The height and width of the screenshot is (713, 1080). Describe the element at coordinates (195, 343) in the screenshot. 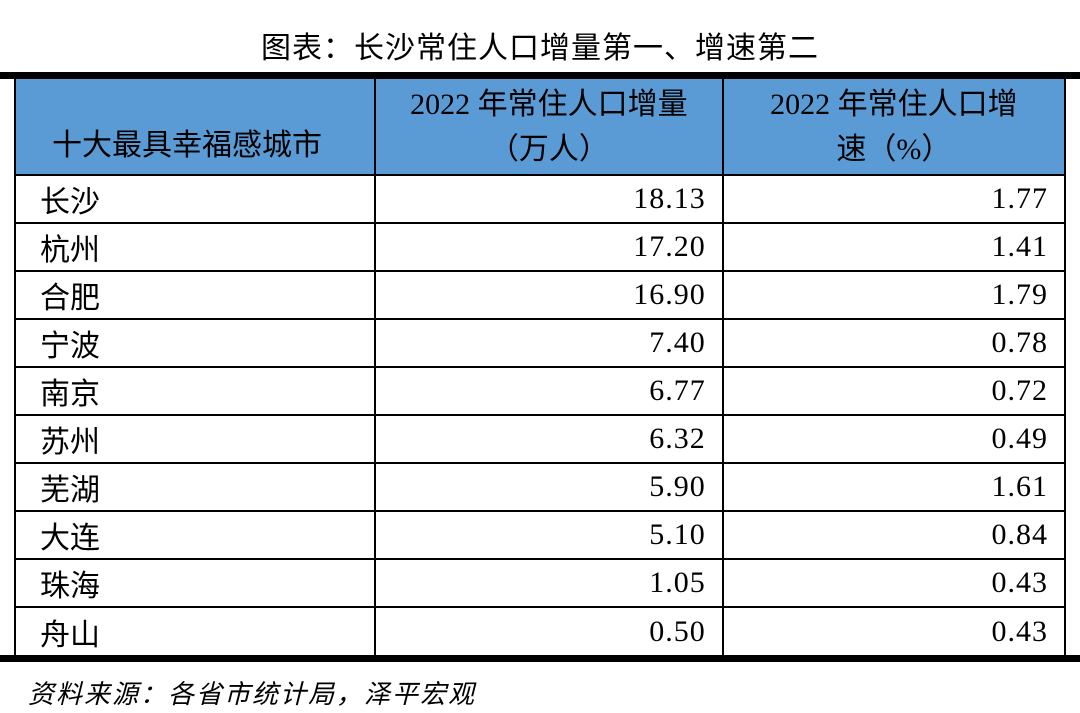

I see `city-cell: 宁波` at that location.